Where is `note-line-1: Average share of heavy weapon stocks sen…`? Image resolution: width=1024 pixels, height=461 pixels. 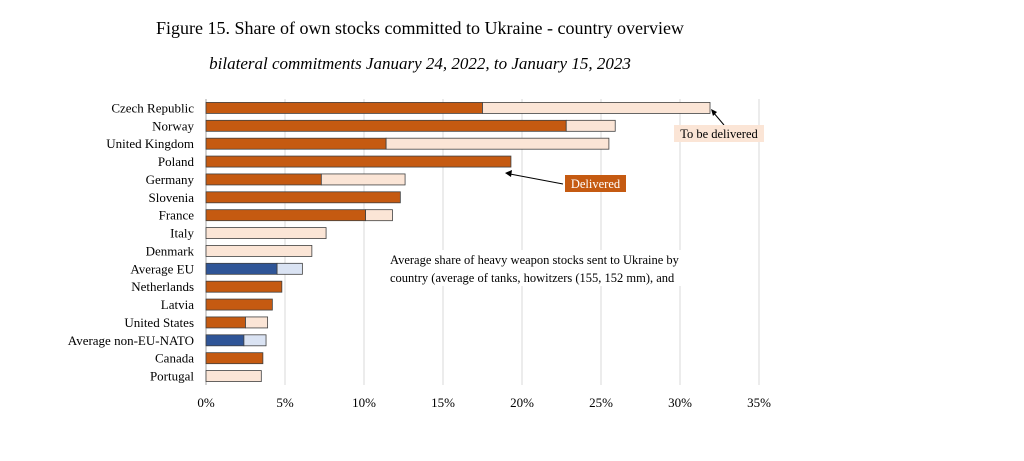
note-line-1: Average share of heavy weapon stocks sen… is located at coordinates (535, 260).